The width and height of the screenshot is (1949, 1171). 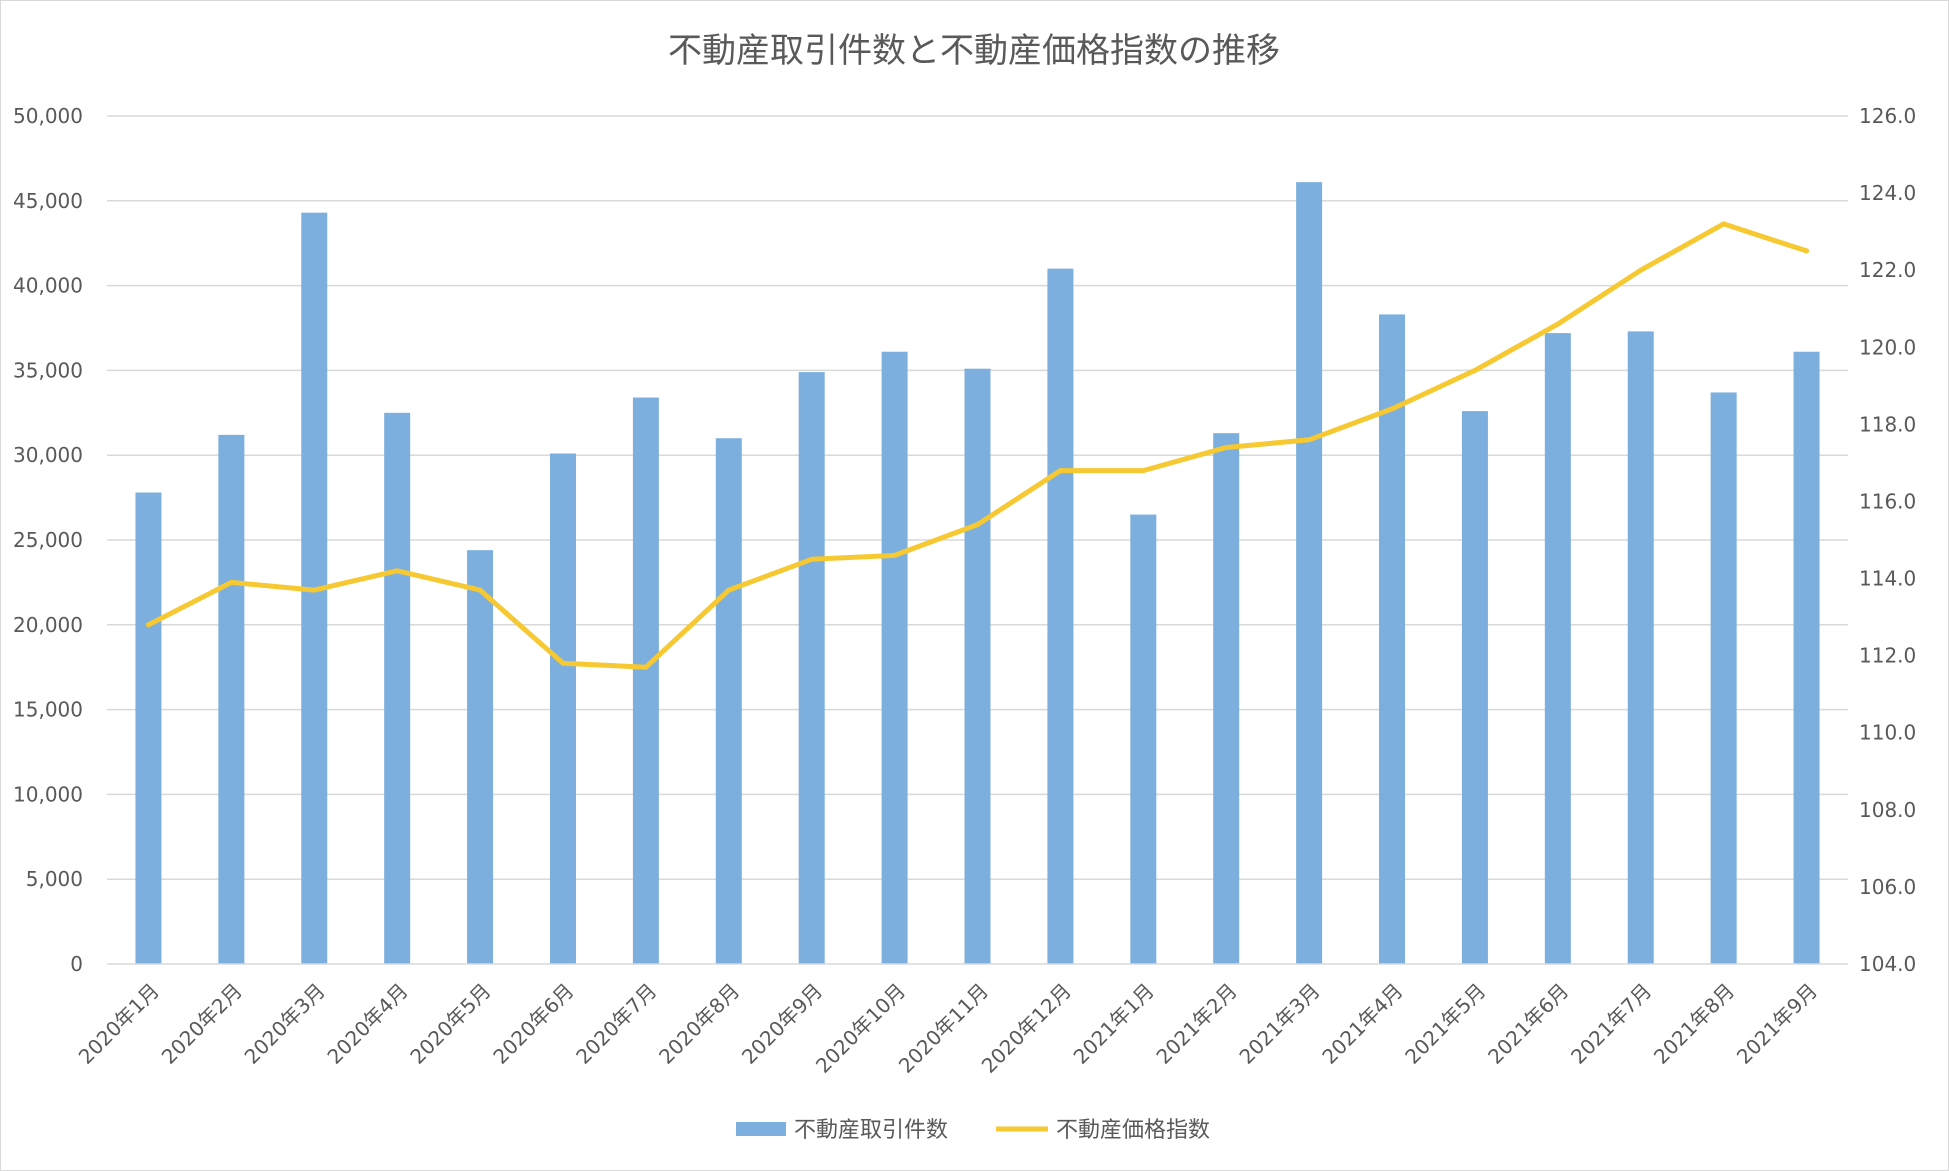 What do you see at coordinates (367, 1024) in the screenshot?
I see `x-tick-label: 2020年4月` at bounding box center [367, 1024].